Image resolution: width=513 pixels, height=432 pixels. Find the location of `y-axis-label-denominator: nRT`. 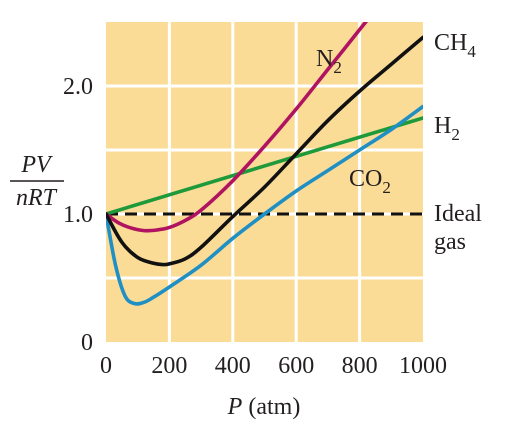

y-axis-label-denominator: nRT is located at coordinates (37, 198).